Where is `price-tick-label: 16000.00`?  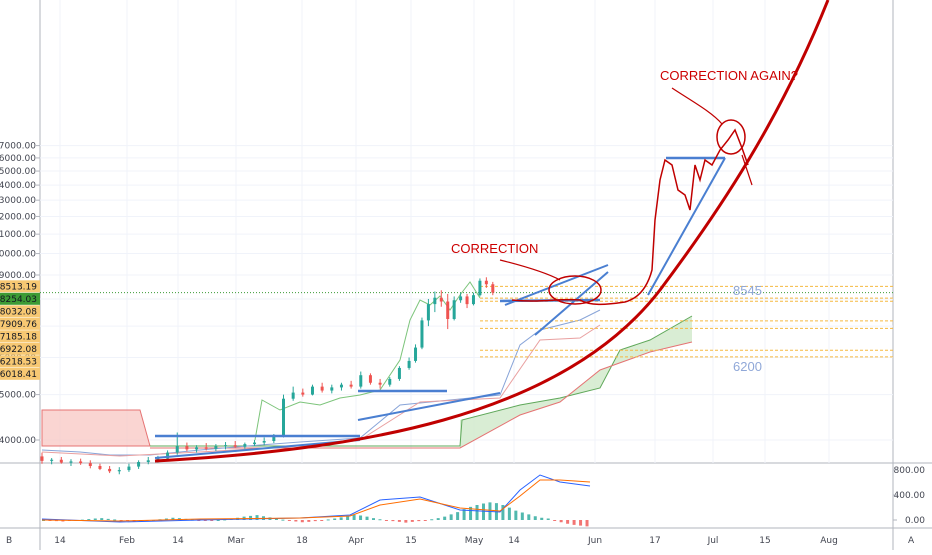
price-tick-label: 16000.00 is located at coordinates (18, 159).